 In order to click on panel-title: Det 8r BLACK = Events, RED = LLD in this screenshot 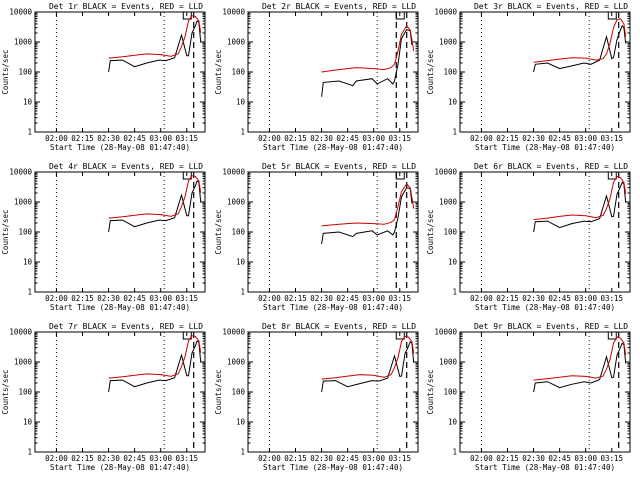, I will do `click(339, 326)`.